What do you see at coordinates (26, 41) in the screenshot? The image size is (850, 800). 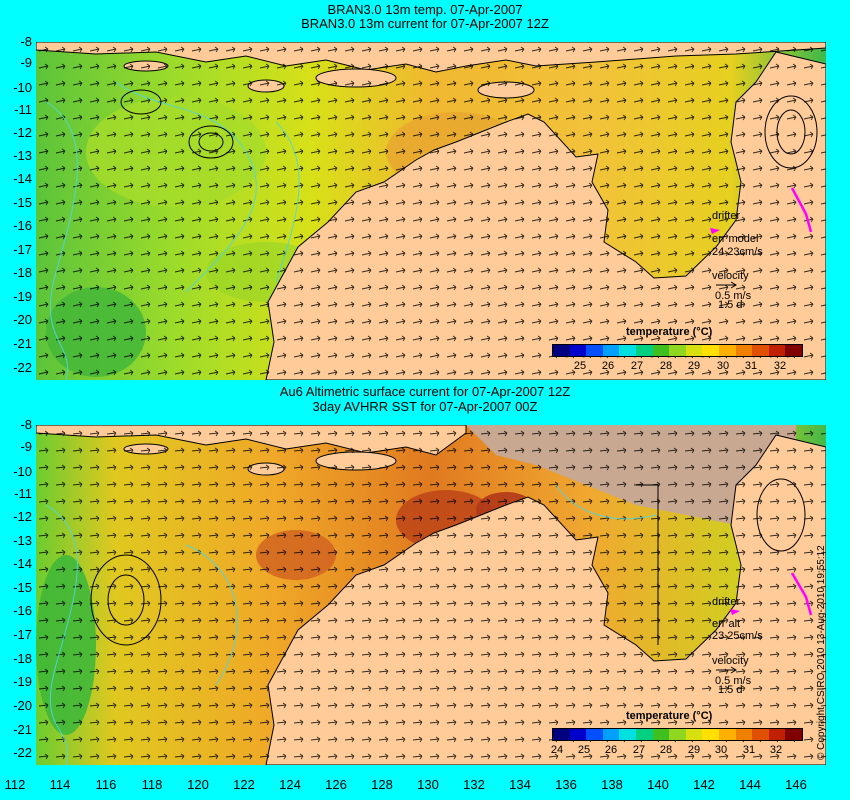 I see `top-y-tick-label: -8` at bounding box center [26, 41].